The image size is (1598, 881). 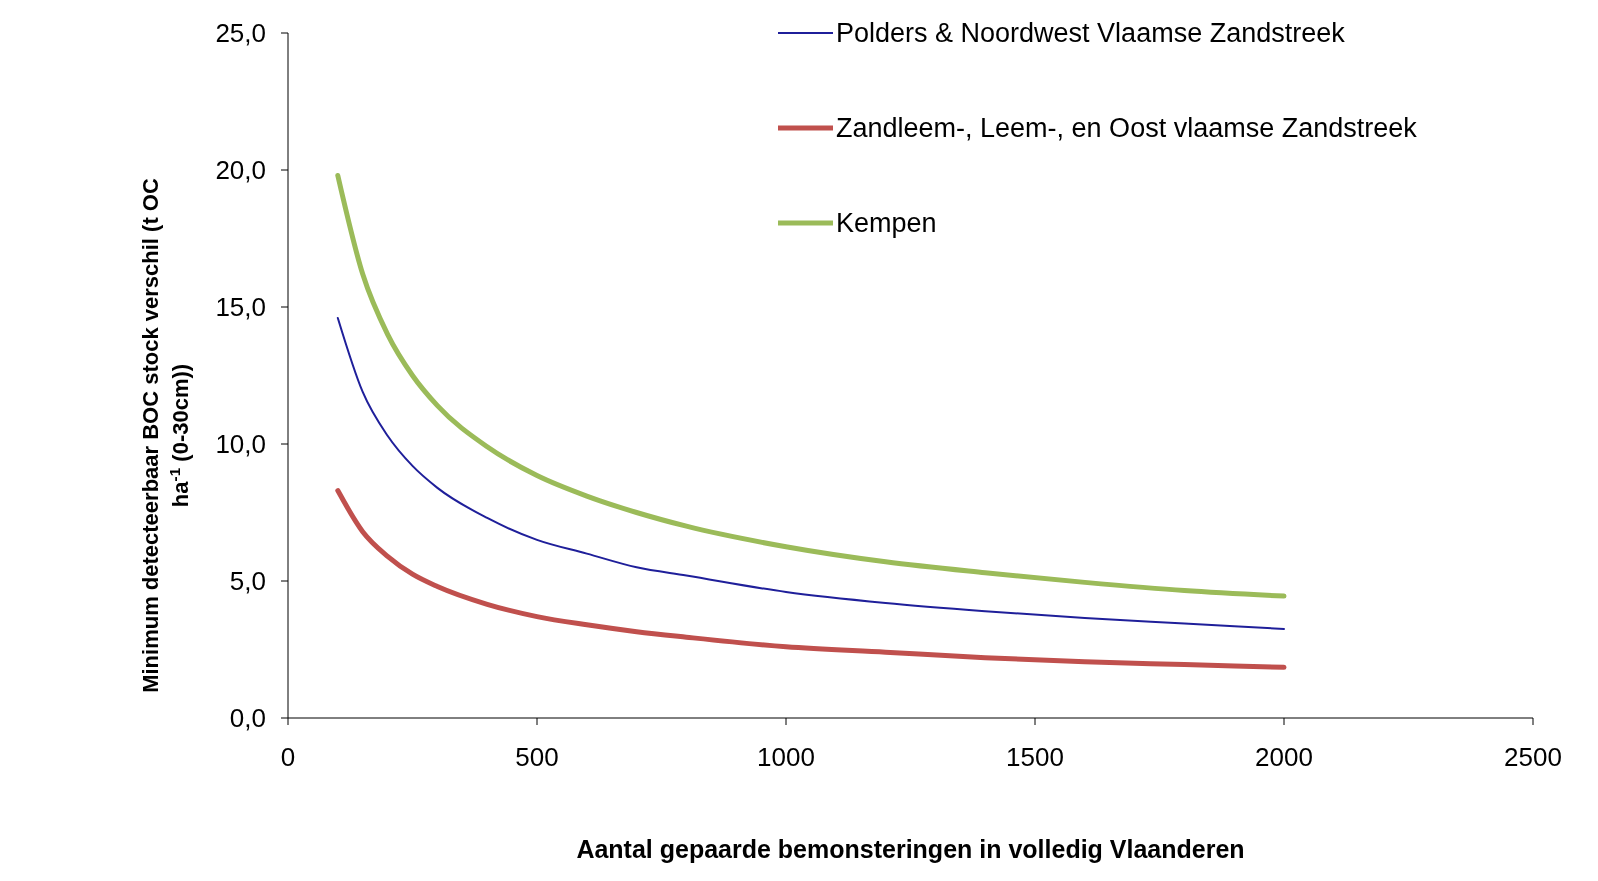 What do you see at coordinates (247, 718) in the screenshot?
I see `y-tick-label: 0,0` at bounding box center [247, 718].